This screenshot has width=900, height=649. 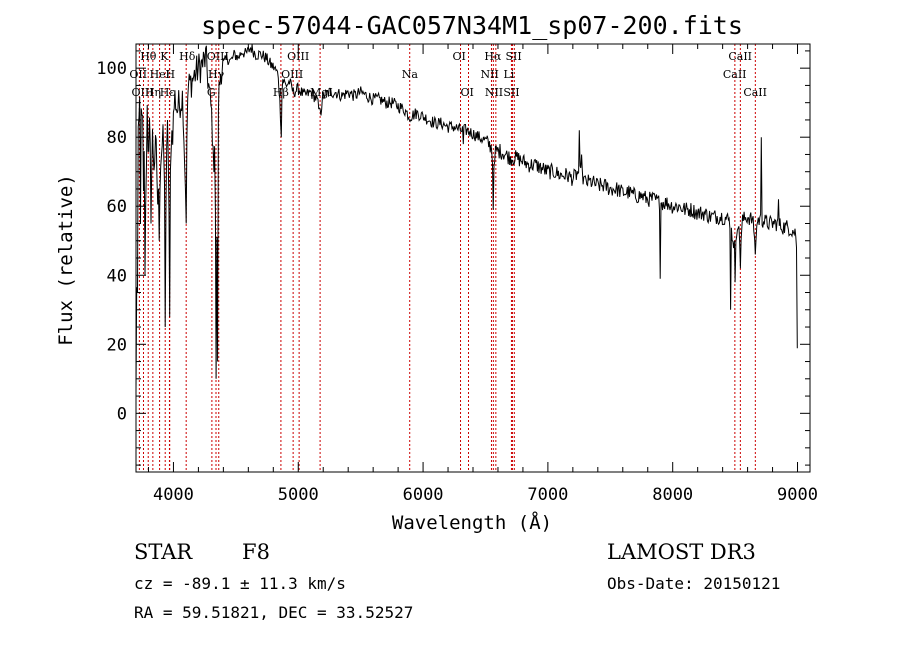 I want to click on observation-date: Obs-Date: 20150121, so click(x=694, y=583).